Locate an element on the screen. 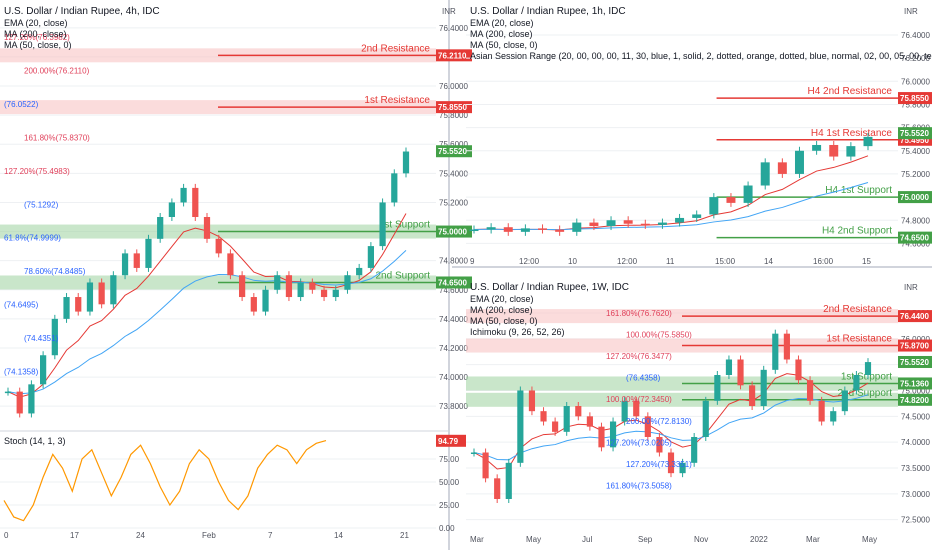 The image size is (932, 550). fib-label: 200.00%(76.2110) is located at coordinates (57, 70).